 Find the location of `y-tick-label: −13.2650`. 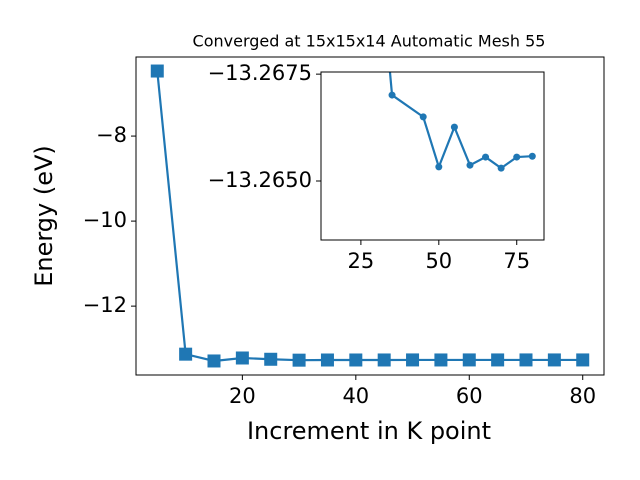

y-tick-label: −13.2650 is located at coordinates (260, 180).